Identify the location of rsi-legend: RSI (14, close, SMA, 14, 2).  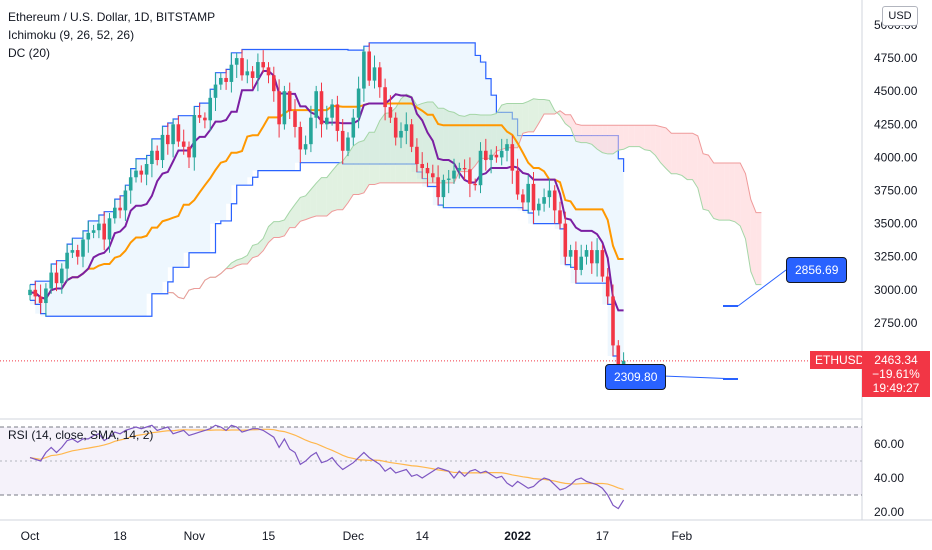
(81, 435).